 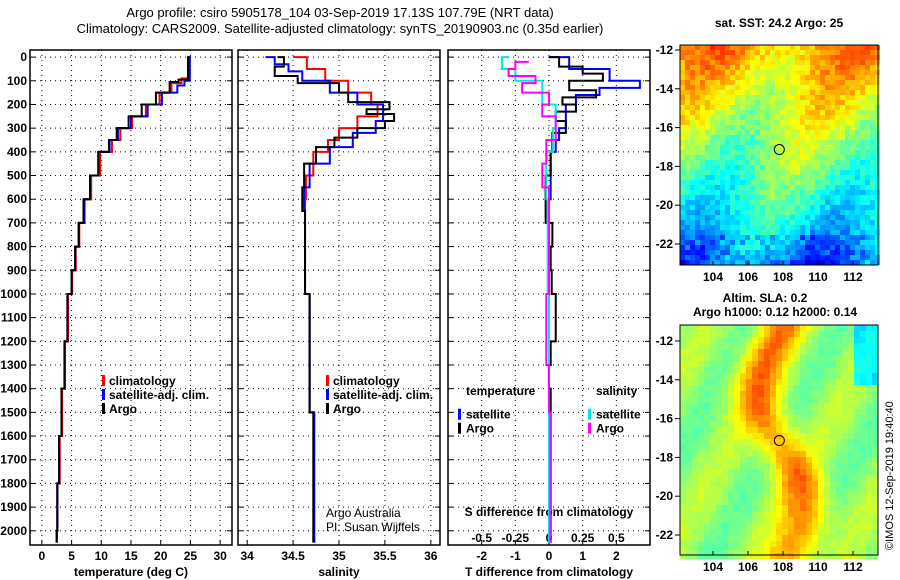 What do you see at coordinates (366, 381) in the screenshot?
I see `legend-label: climatology` at bounding box center [366, 381].